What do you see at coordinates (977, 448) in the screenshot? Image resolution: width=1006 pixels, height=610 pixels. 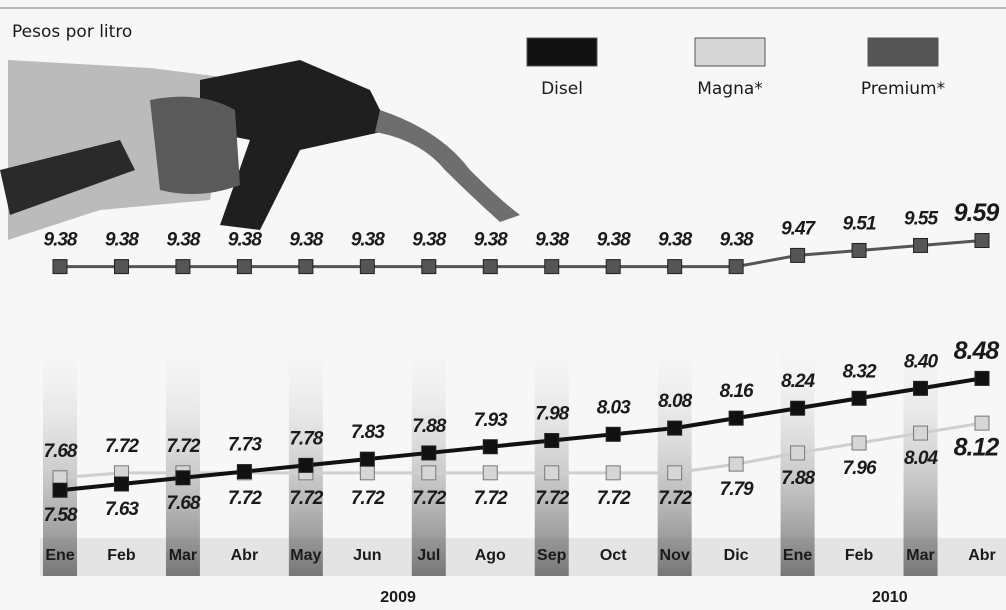 I see `data-label: 8.12` at bounding box center [977, 448].